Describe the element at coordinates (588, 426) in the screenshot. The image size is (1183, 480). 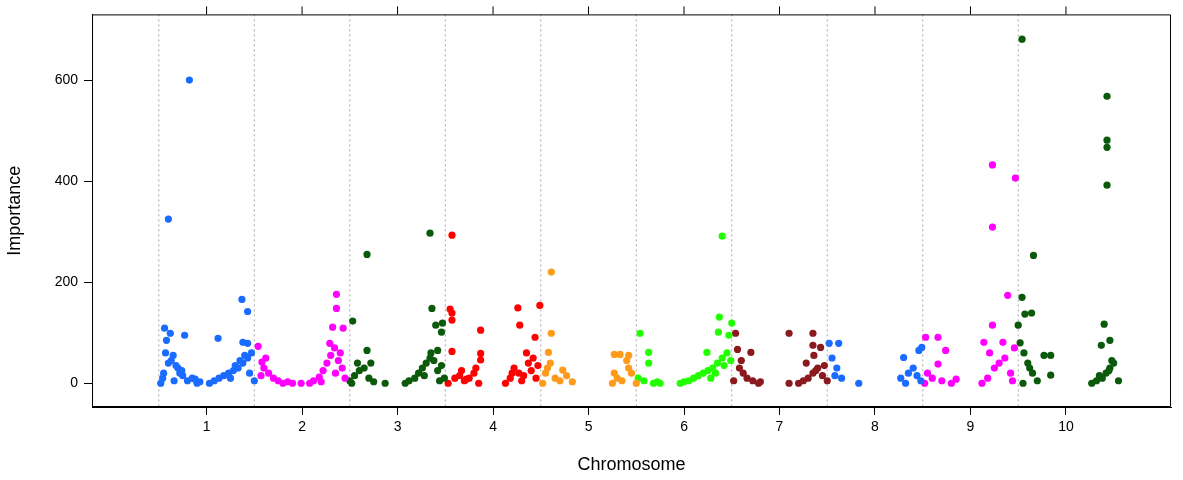
I see `x-tick-label: 5` at that location.